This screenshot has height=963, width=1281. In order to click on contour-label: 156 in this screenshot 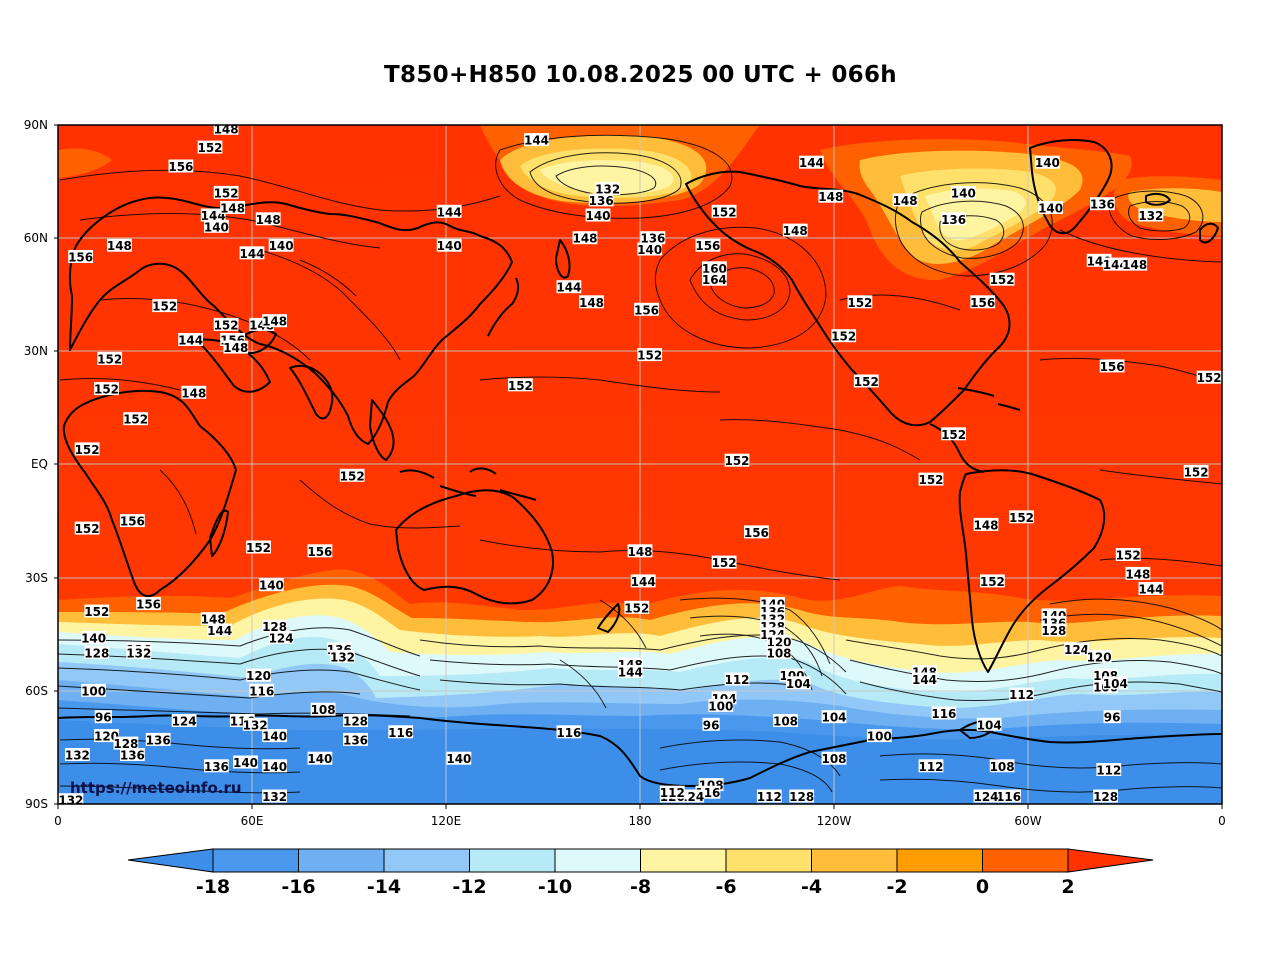, I will do `click(646, 309)`.